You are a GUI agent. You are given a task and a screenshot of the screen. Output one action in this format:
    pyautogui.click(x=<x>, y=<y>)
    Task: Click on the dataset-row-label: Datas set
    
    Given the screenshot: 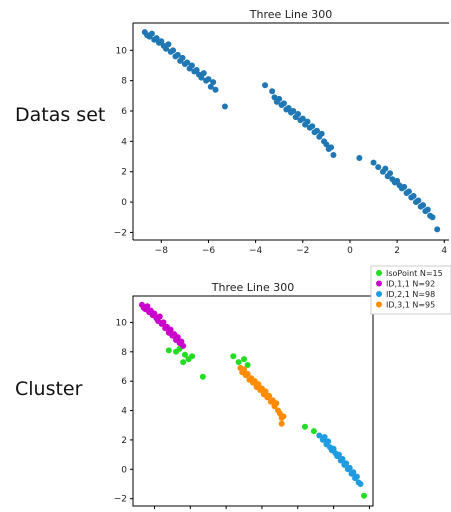 What is the action you would take?
    pyautogui.click(x=60, y=115)
    